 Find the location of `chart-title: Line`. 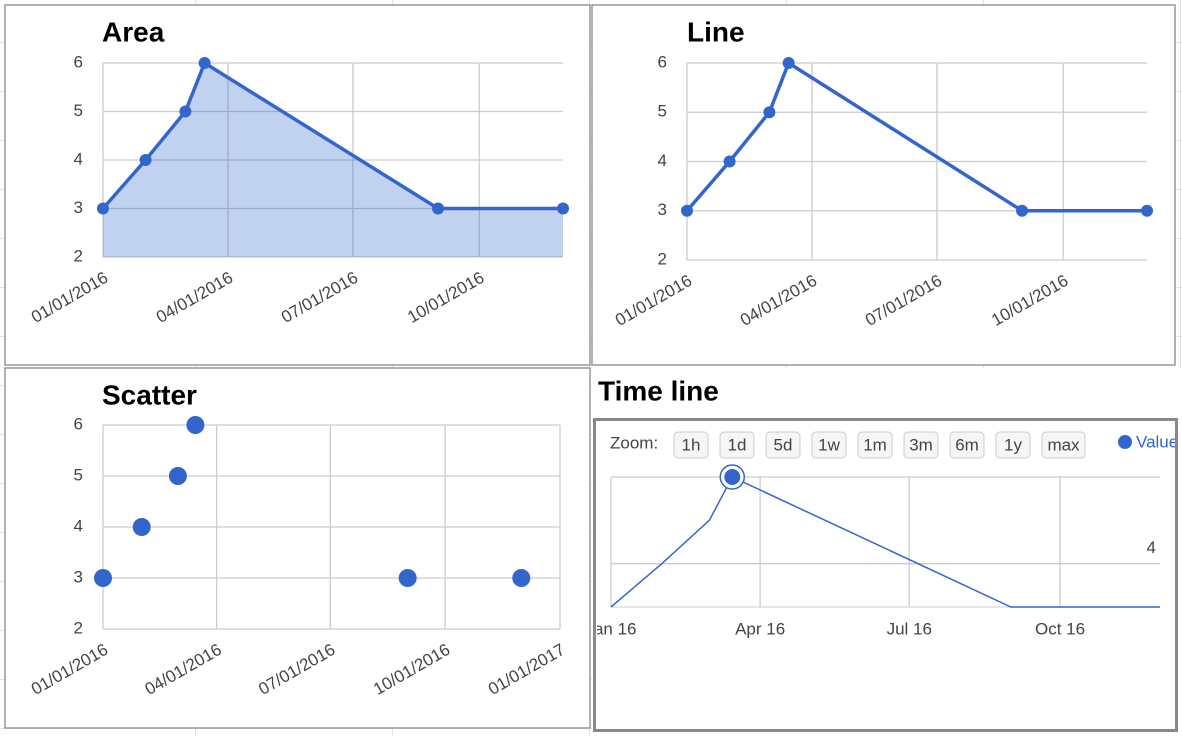

chart-title: Line is located at coordinates (716, 31).